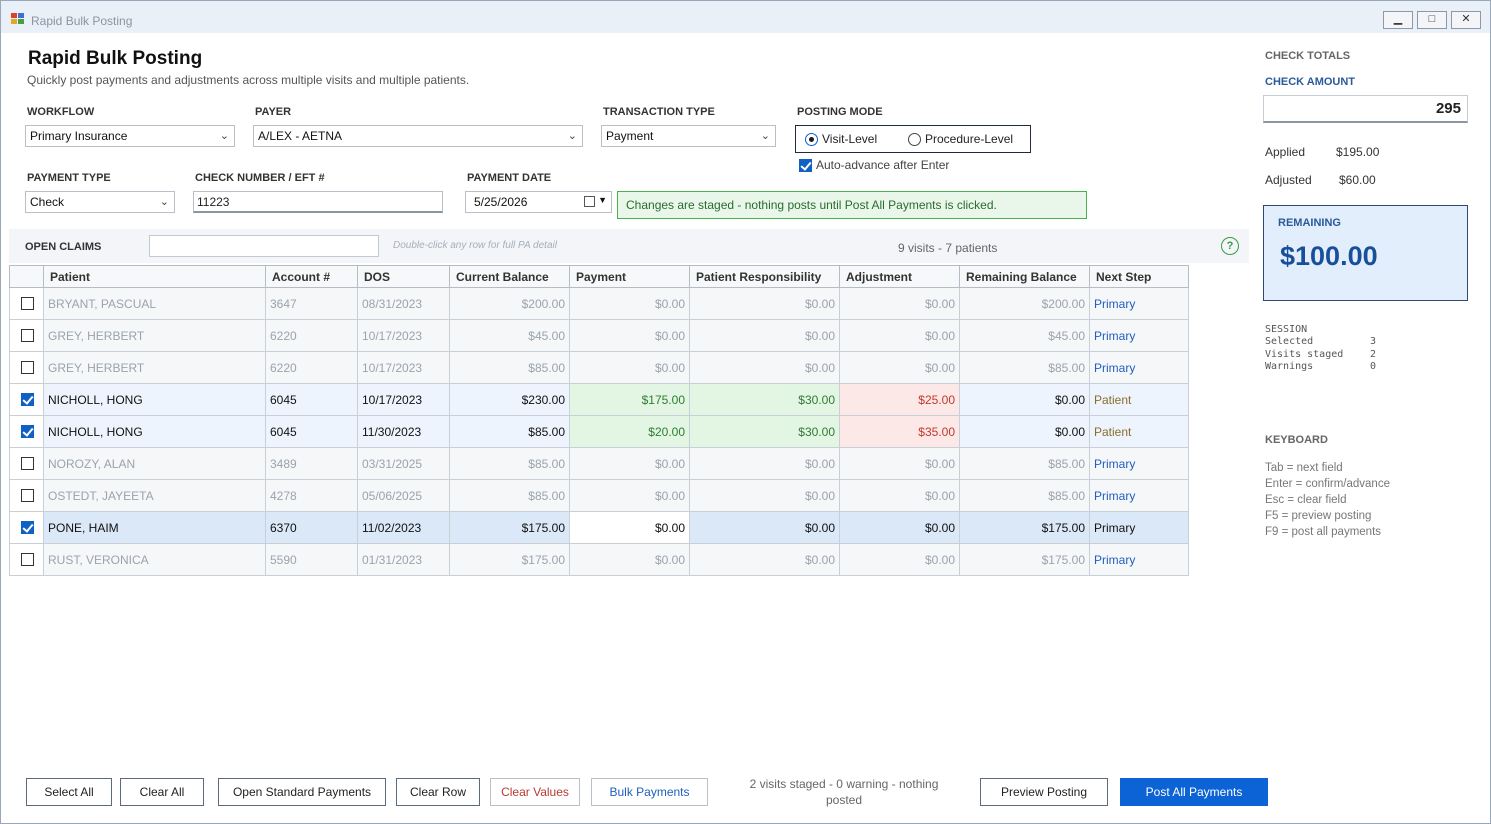 This screenshot has width=1491, height=824. I want to click on auto-advance-label: Auto-advance after Enter, so click(883, 165).